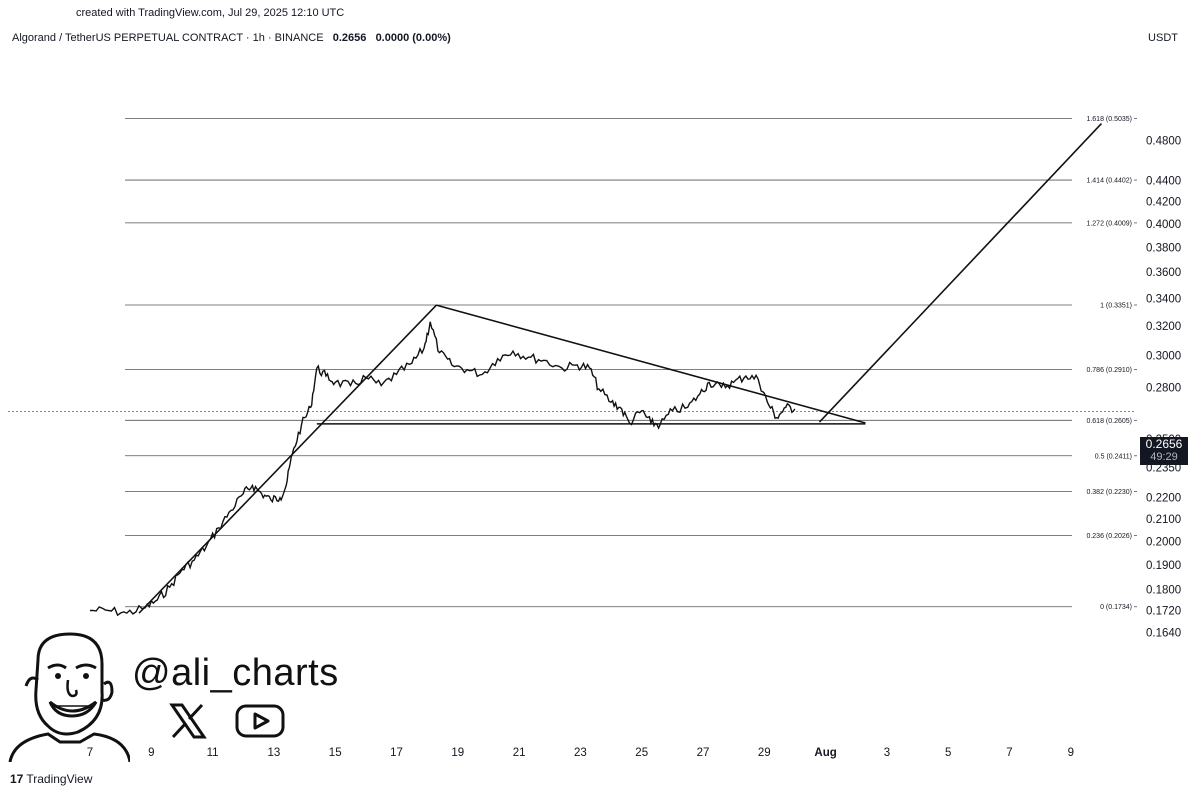  Describe the element at coordinates (1163, 38) in the screenshot. I see `currency-unit: USDT` at that location.